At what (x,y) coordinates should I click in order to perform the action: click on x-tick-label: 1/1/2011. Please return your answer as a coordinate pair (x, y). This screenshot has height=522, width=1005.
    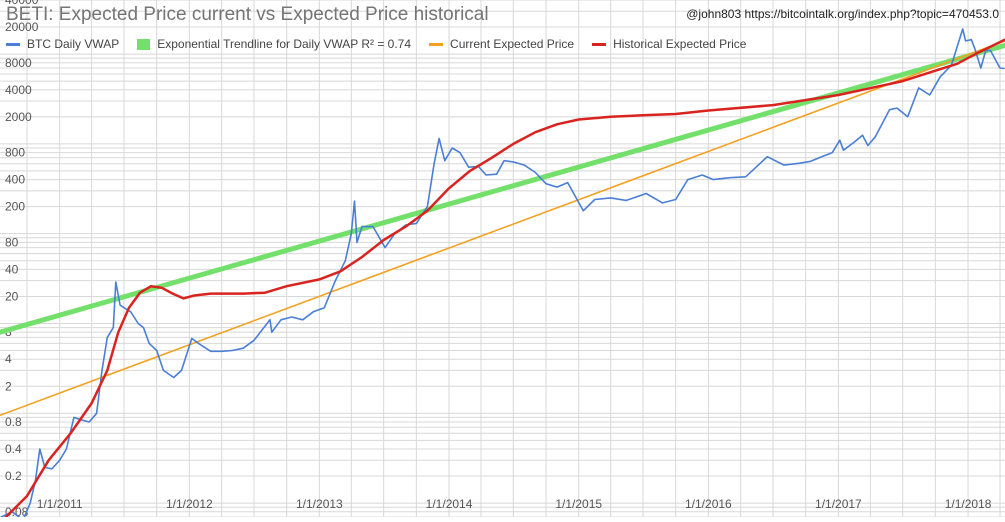
    Looking at the image, I should click on (60, 504).